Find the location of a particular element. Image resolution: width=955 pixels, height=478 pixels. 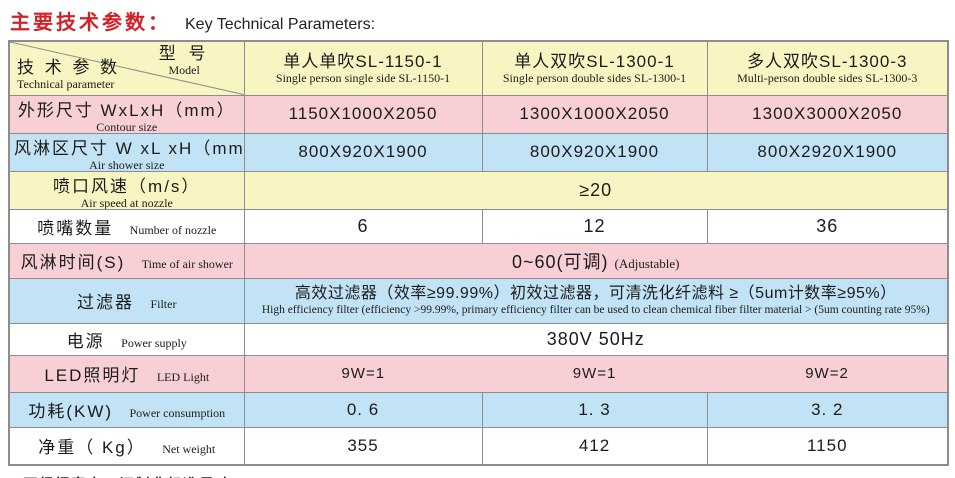

shower-time-value-en: (Adjustable) is located at coordinates (647, 263).